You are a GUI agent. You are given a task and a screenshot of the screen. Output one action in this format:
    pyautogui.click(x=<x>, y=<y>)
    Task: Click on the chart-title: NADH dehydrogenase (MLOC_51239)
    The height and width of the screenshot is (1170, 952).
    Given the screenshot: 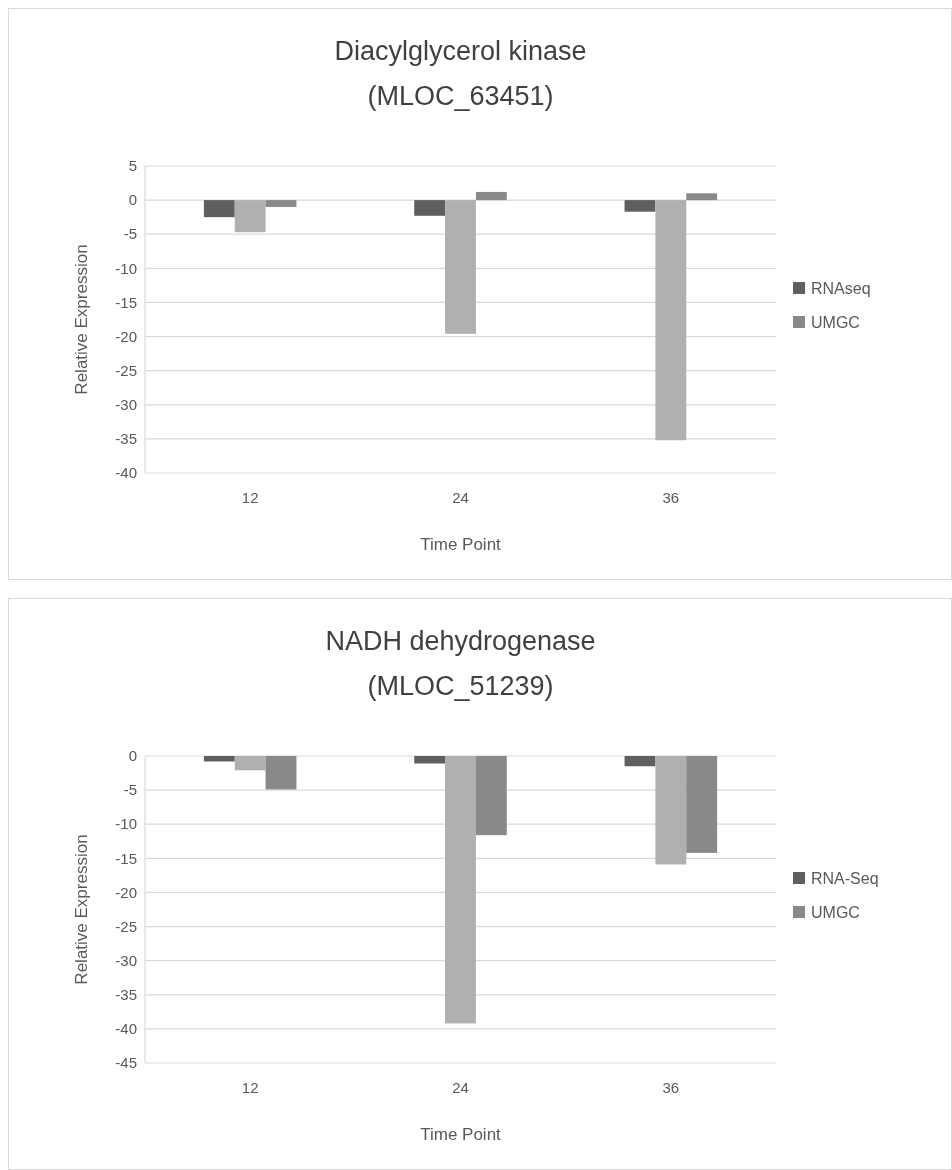 What is the action you would take?
    pyautogui.click(x=460, y=663)
    